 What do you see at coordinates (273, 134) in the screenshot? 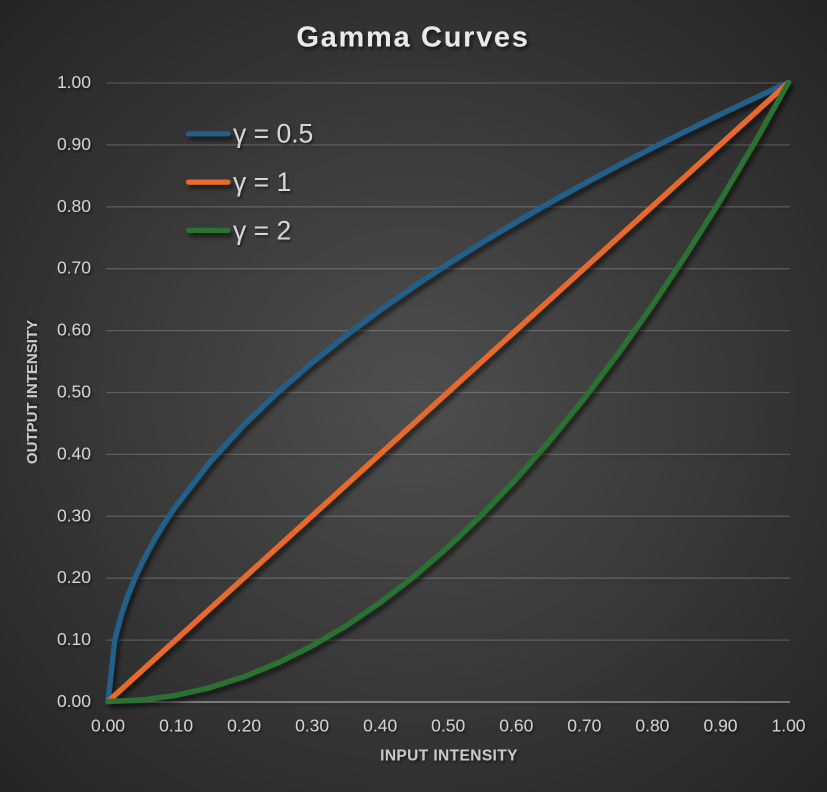
I see `svg-text: γ = 0.5` at bounding box center [273, 134].